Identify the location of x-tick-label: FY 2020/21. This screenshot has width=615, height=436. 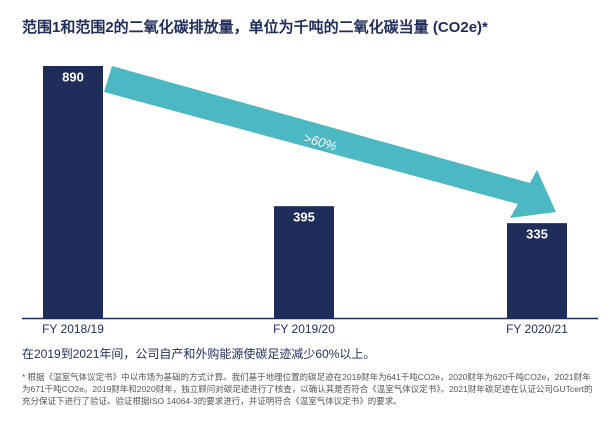
(537, 329).